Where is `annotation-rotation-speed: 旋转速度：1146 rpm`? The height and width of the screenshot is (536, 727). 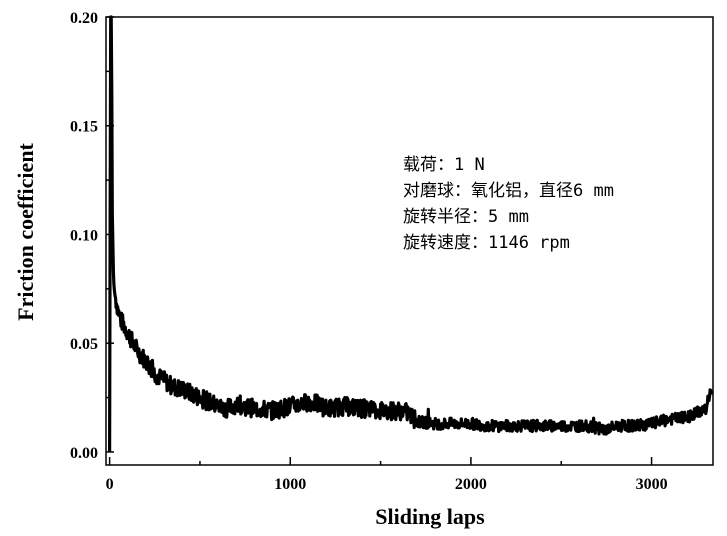
annotation-rotation-speed: 旋转速度：1146 rpm is located at coordinates (486, 243).